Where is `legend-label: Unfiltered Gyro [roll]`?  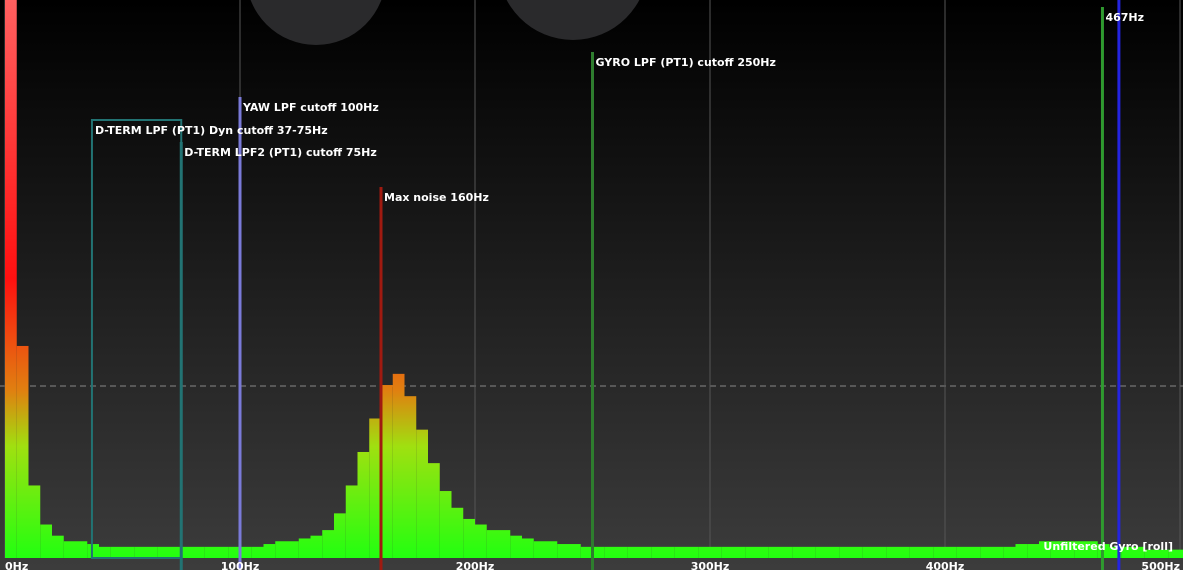
legend-label: Unfiltered Gyro [roll] is located at coordinates (1108, 546).